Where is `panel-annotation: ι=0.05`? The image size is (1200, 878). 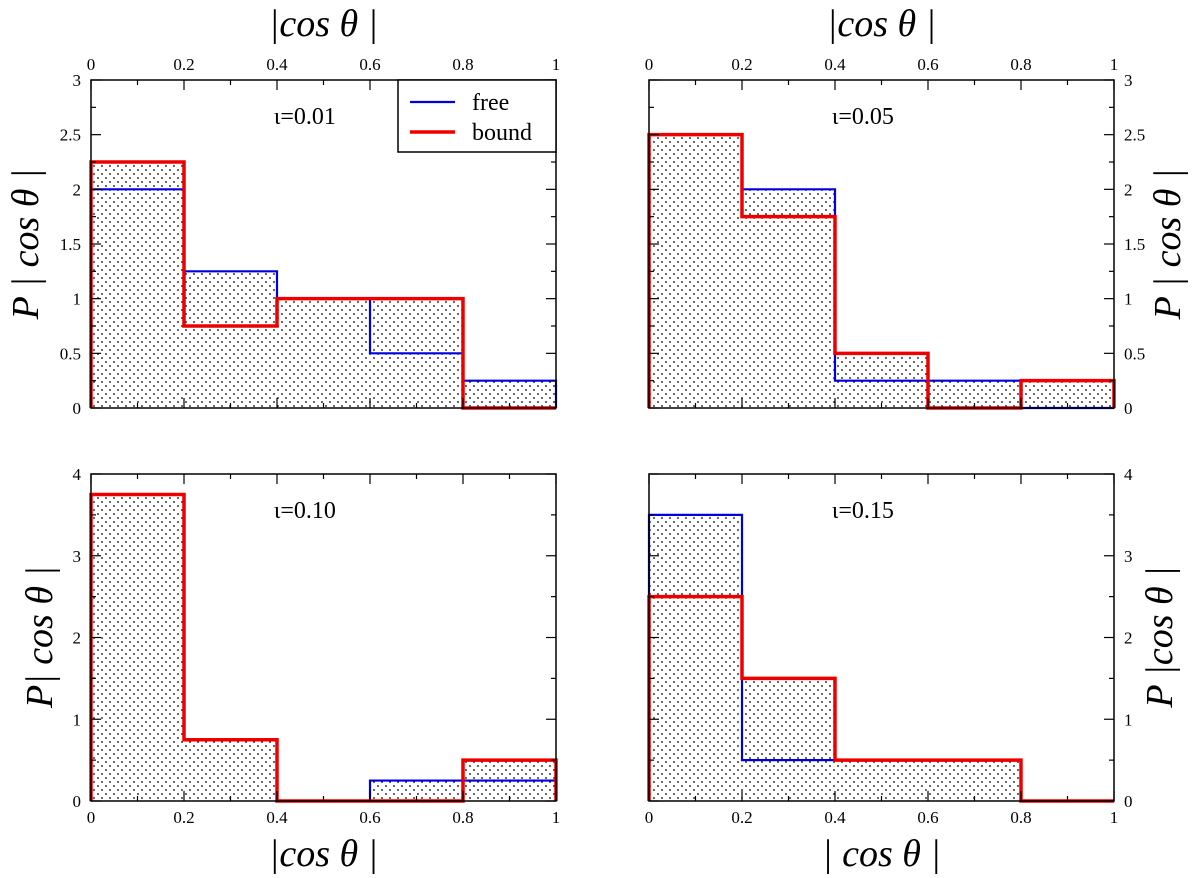
panel-annotation: ι=0.05 is located at coordinates (863, 117).